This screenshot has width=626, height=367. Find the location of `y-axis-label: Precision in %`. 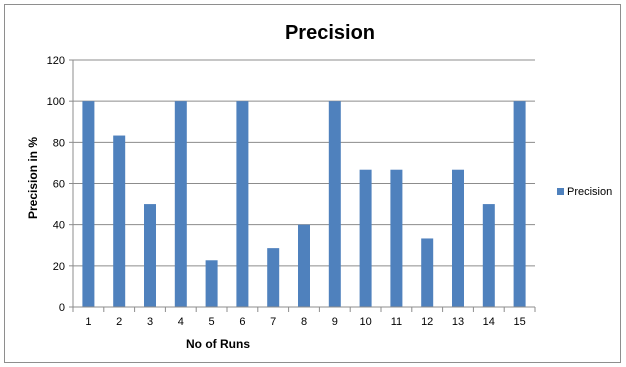

y-axis-label: Precision in % is located at coordinates (33, 178).